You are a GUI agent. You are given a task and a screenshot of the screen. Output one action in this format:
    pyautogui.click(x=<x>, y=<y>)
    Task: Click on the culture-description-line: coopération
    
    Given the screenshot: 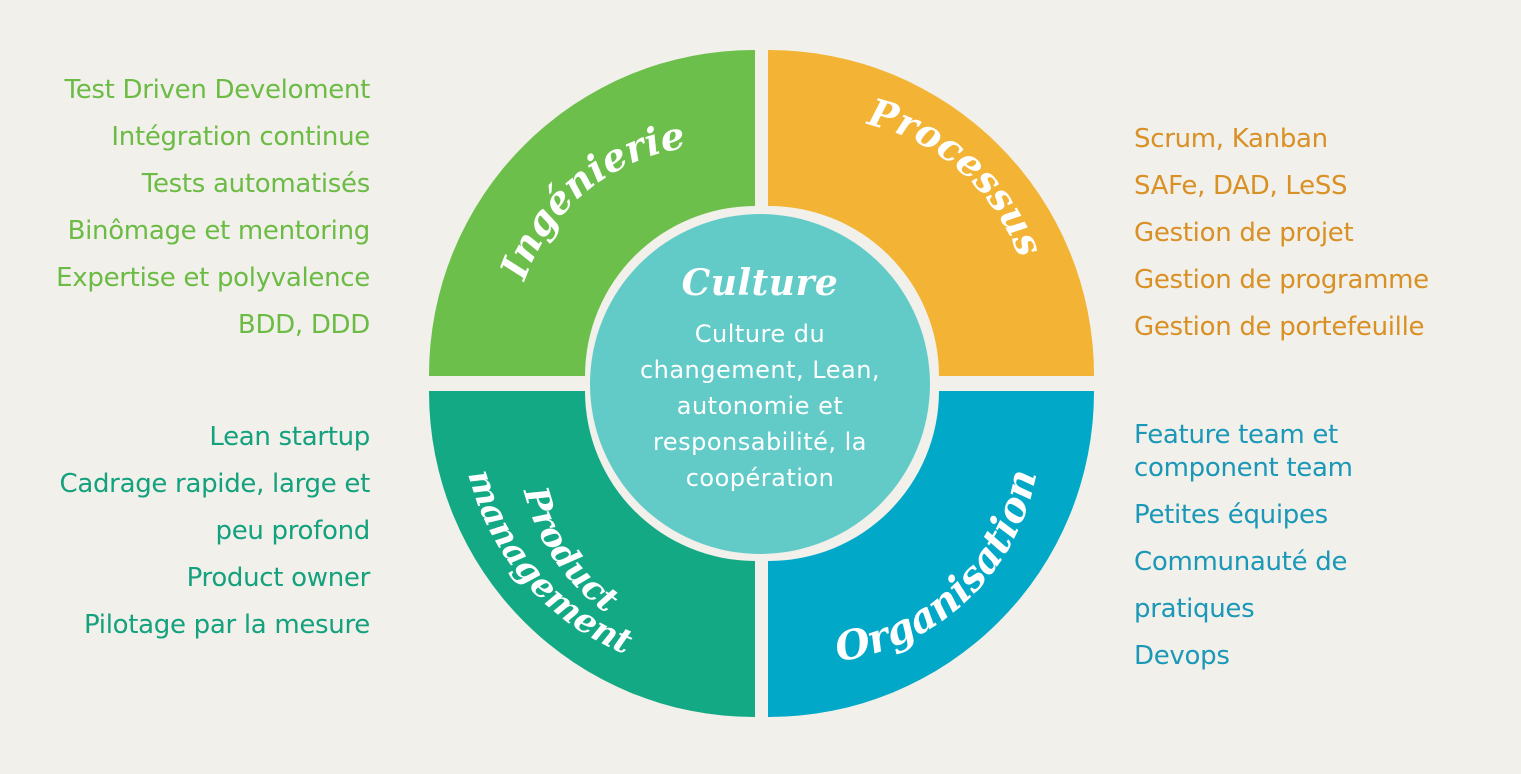 What is the action you would take?
    pyautogui.click(x=760, y=478)
    